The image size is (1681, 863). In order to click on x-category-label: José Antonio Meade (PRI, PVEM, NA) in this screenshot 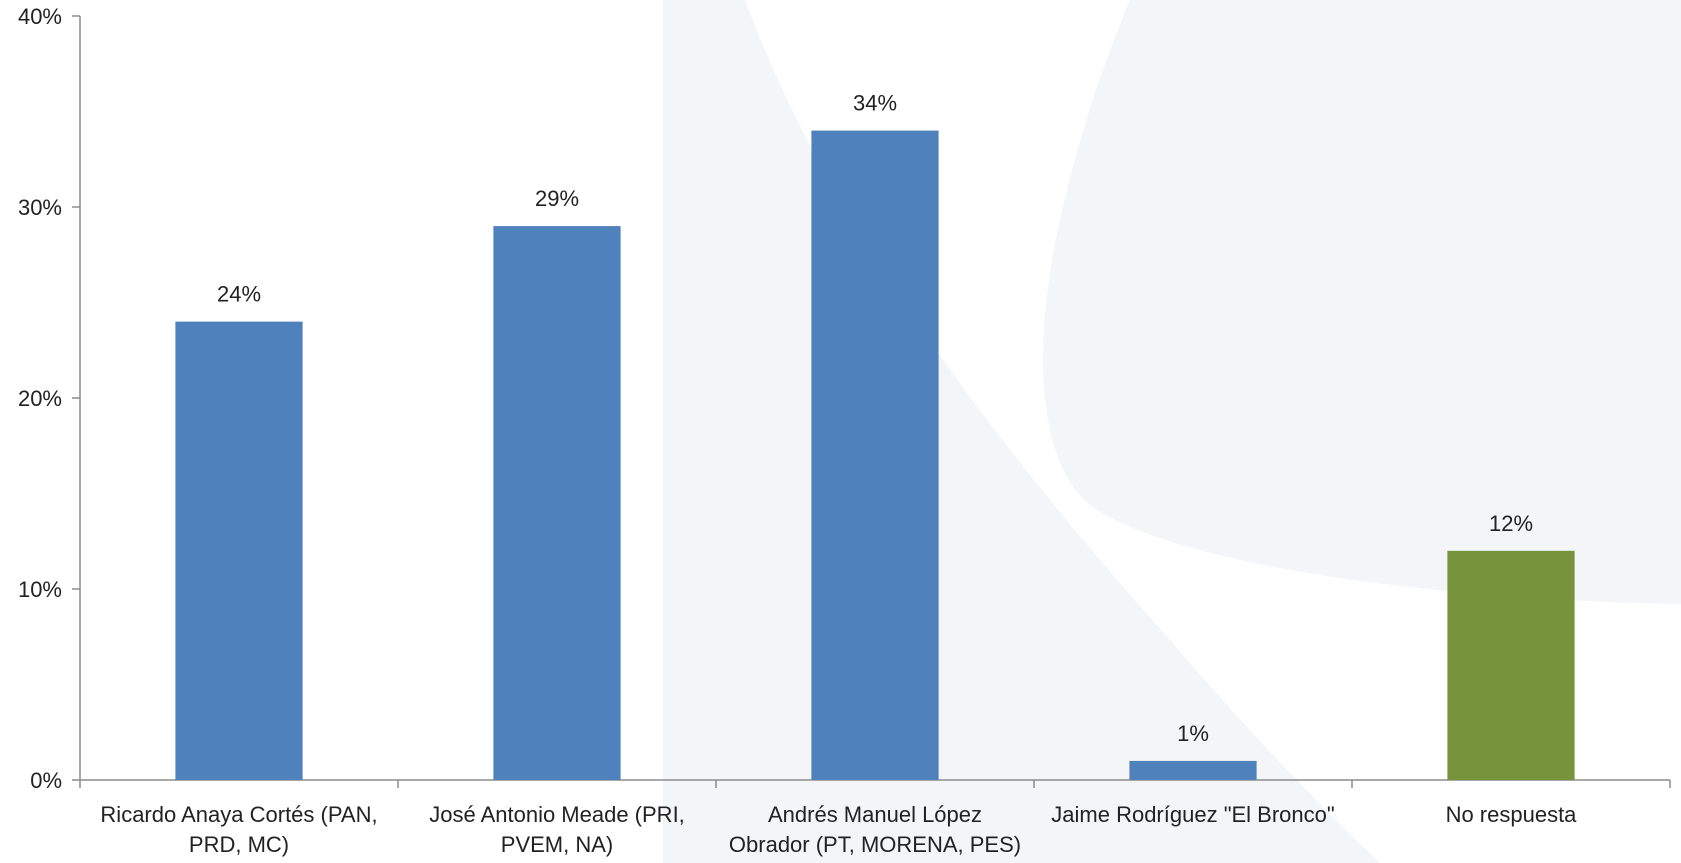, I will do `click(557, 829)`.